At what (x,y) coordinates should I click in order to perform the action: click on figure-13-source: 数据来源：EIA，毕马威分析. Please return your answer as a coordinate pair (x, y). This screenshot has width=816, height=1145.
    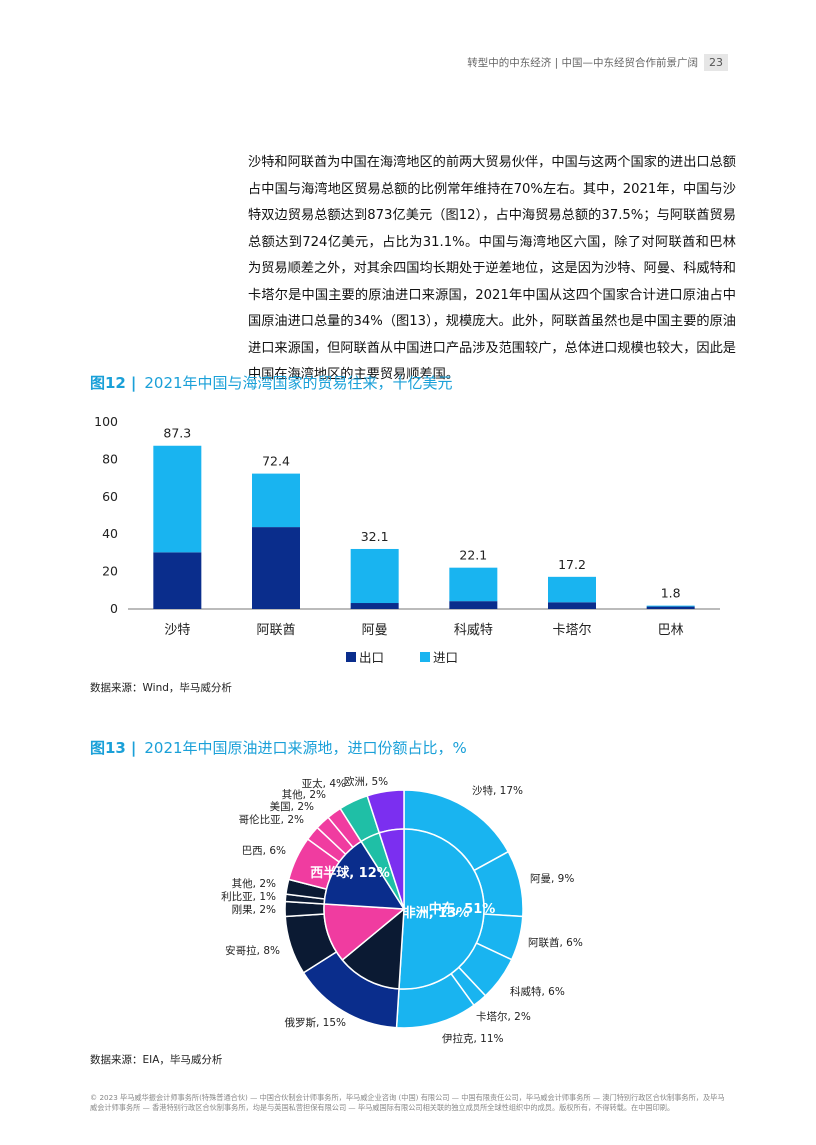
    Looking at the image, I should click on (156, 1060).